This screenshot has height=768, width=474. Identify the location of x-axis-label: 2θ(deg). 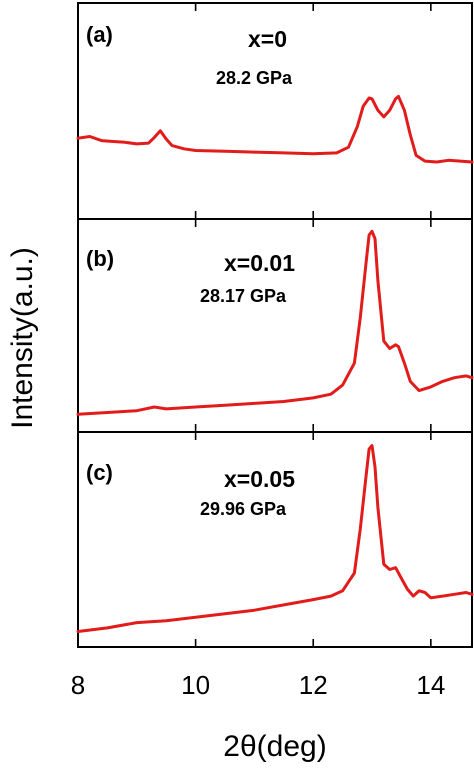
(274, 746).